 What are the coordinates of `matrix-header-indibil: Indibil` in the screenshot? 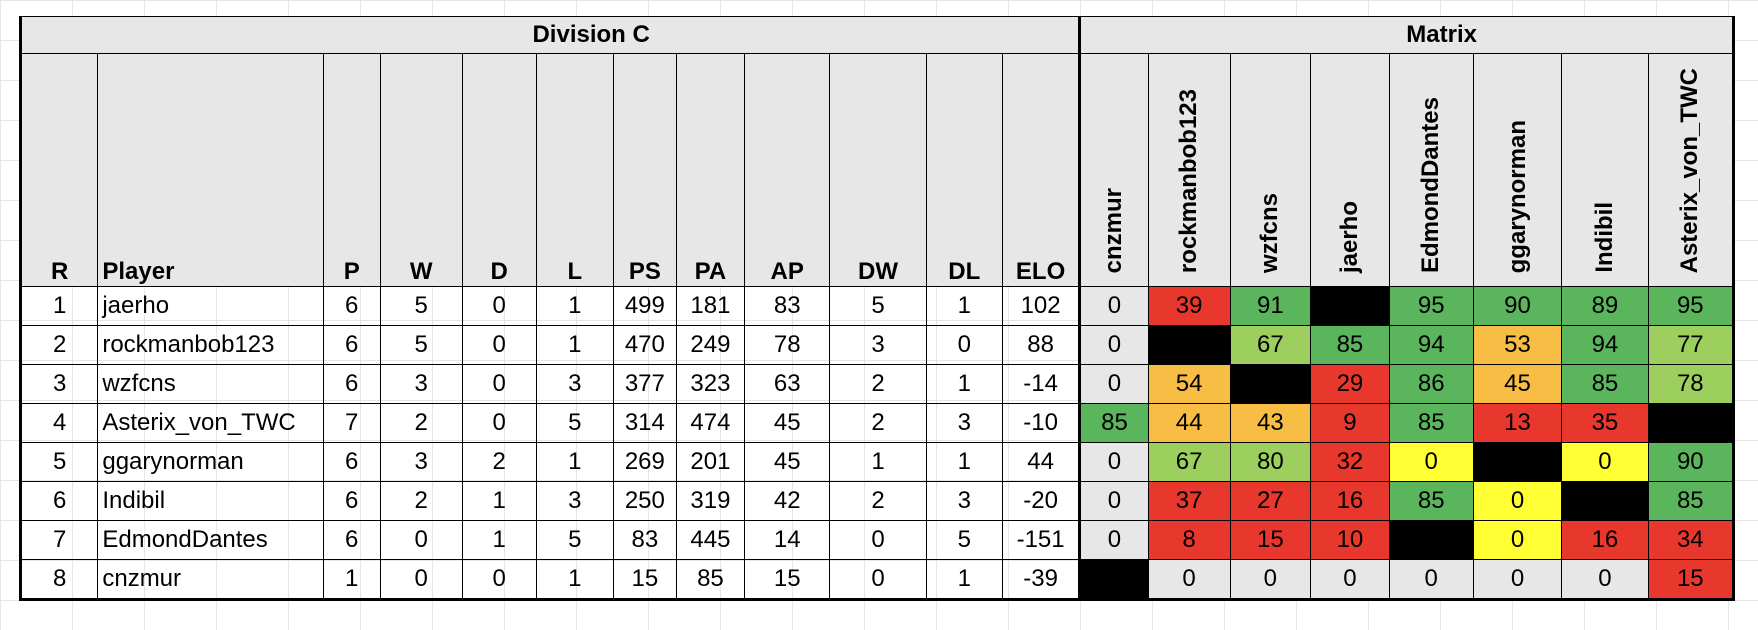 It's located at (1605, 170).